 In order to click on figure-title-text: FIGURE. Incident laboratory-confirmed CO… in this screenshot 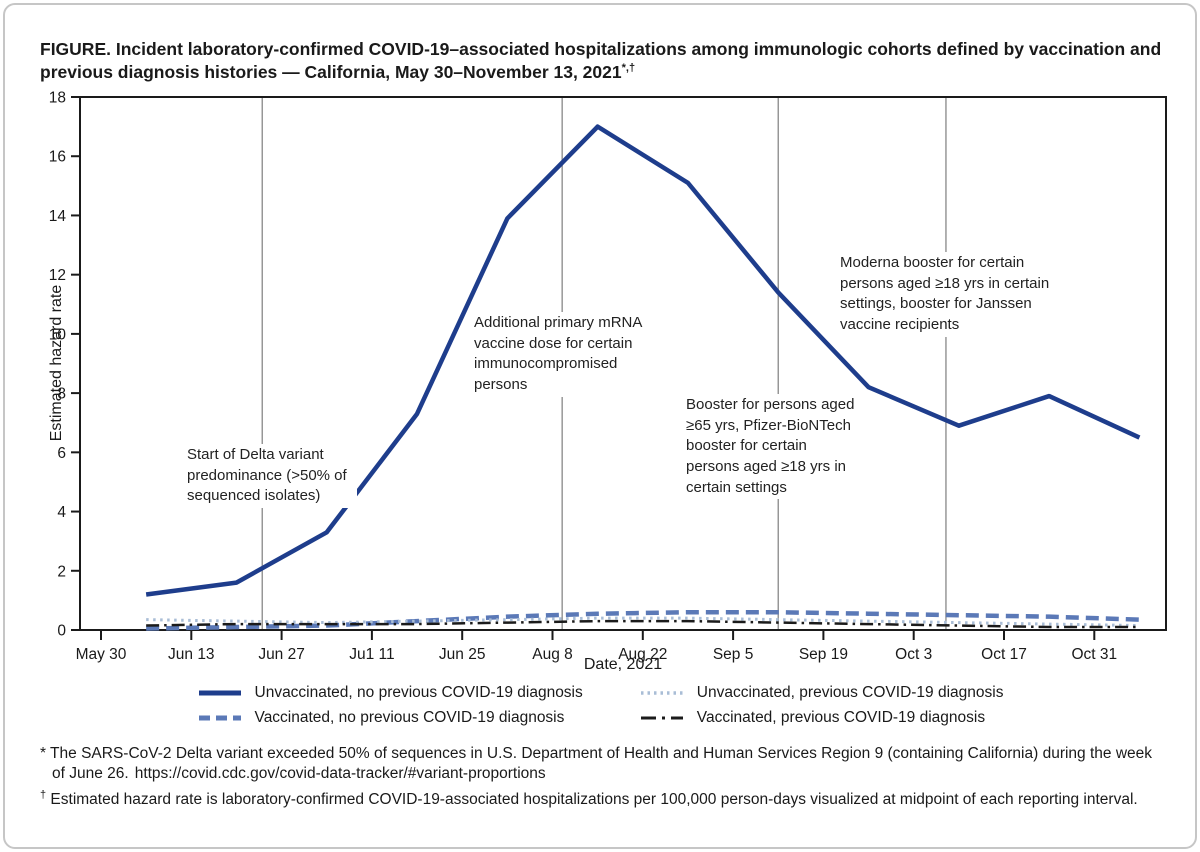, I will do `click(601, 60)`.